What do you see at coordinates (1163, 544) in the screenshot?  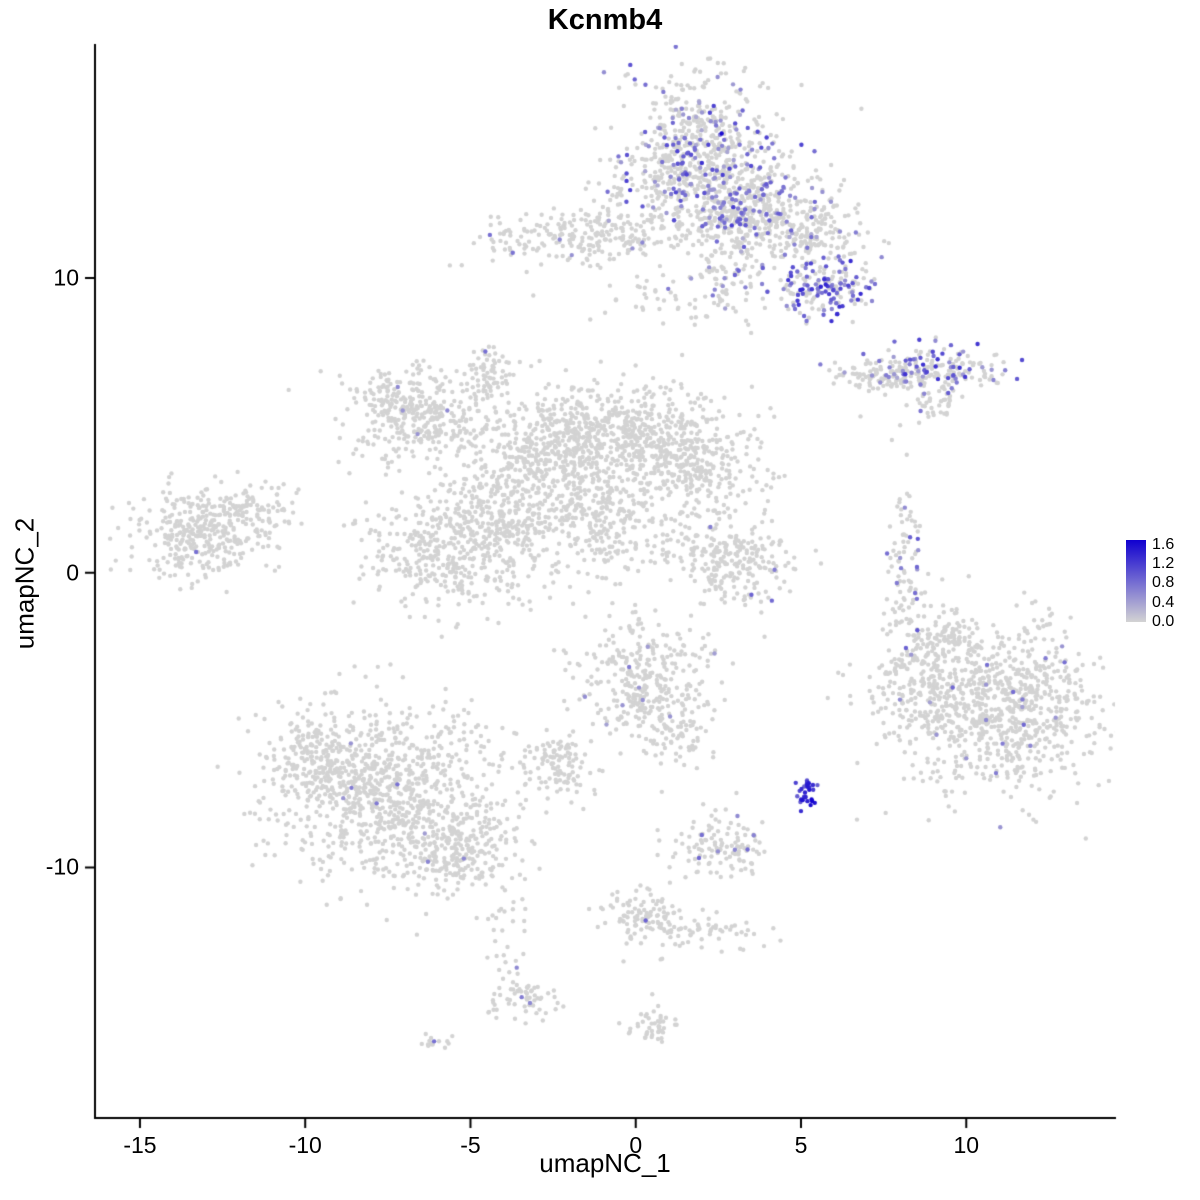 I see `colorbar-tick-label: 1.6` at bounding box center [1163, 544].